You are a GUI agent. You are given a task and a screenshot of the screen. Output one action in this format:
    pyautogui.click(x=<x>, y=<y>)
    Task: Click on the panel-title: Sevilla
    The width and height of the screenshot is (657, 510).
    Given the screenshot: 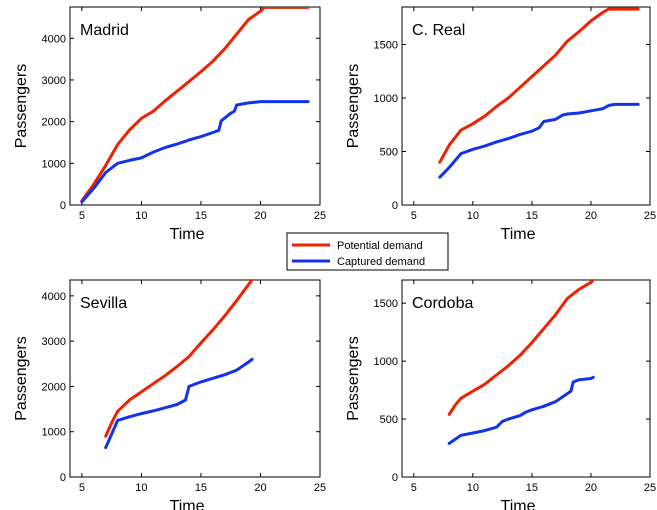 What is the action you would take?
    pyautogui.click(x=103, y=303)
    